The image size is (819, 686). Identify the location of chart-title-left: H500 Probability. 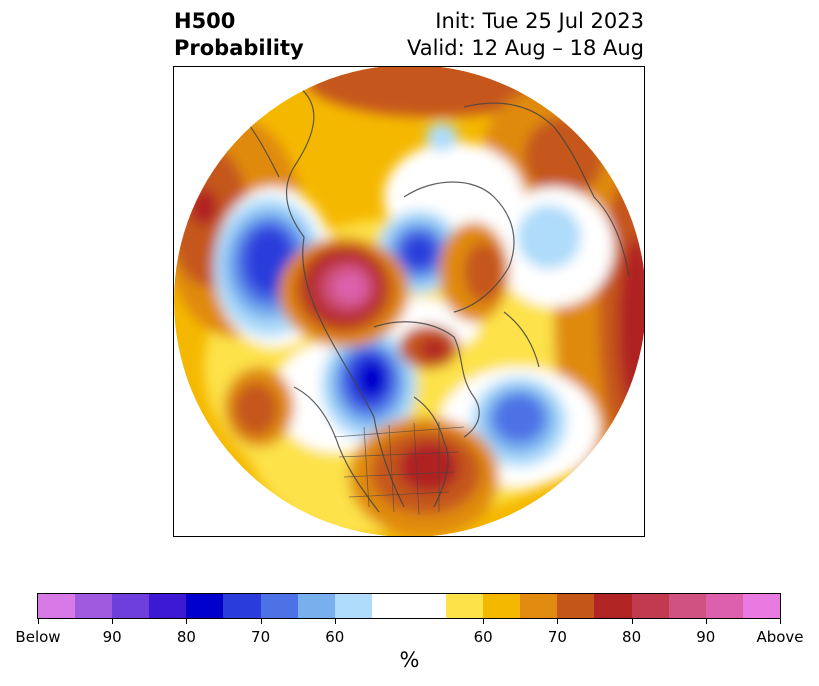
(239, 35).